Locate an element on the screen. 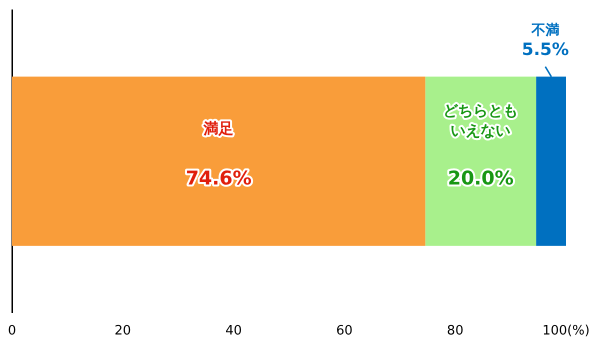  data-label: 20.0% is located at coordinates (481, 179).